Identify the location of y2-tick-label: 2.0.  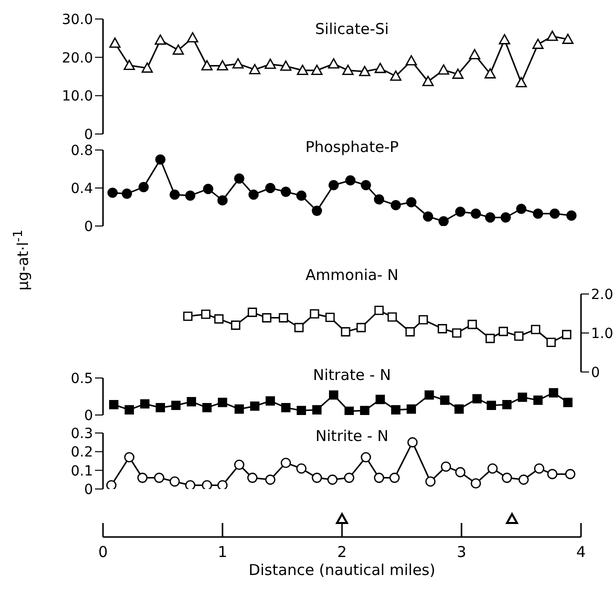
(602, 294).